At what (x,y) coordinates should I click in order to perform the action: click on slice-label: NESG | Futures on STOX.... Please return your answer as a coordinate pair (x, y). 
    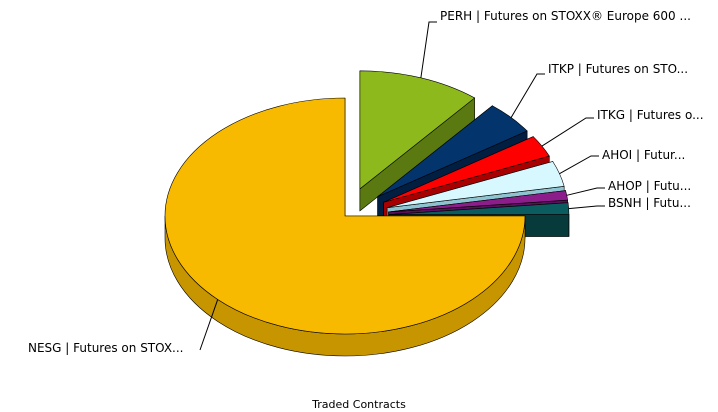
    Looking at the image, I should click on (105, 348).